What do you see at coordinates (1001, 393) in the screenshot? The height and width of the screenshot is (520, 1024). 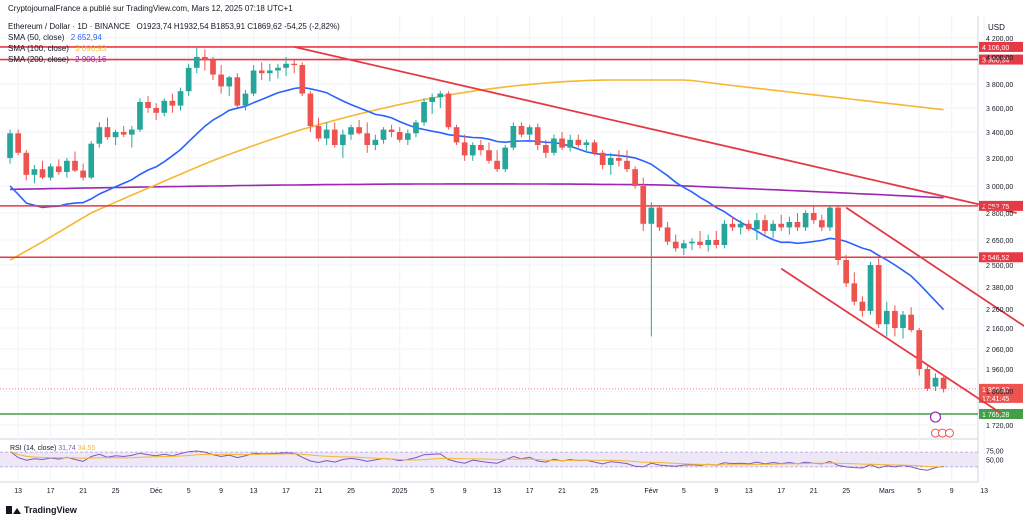 I see `last-price-label-bg` at bounding box center [1001, 393].